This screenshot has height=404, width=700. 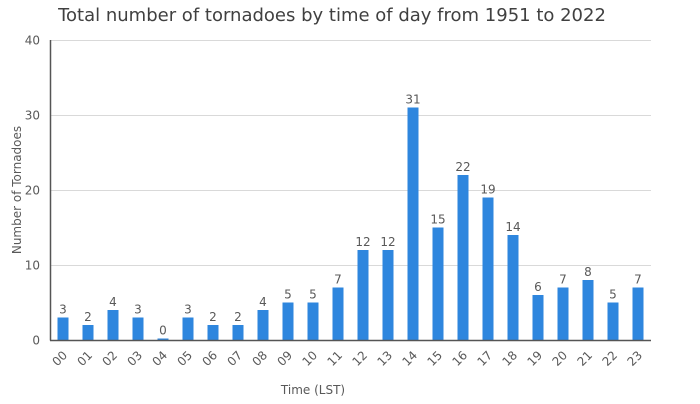 I want to click on x-tick-label: 01, so click(x=84, y=358).